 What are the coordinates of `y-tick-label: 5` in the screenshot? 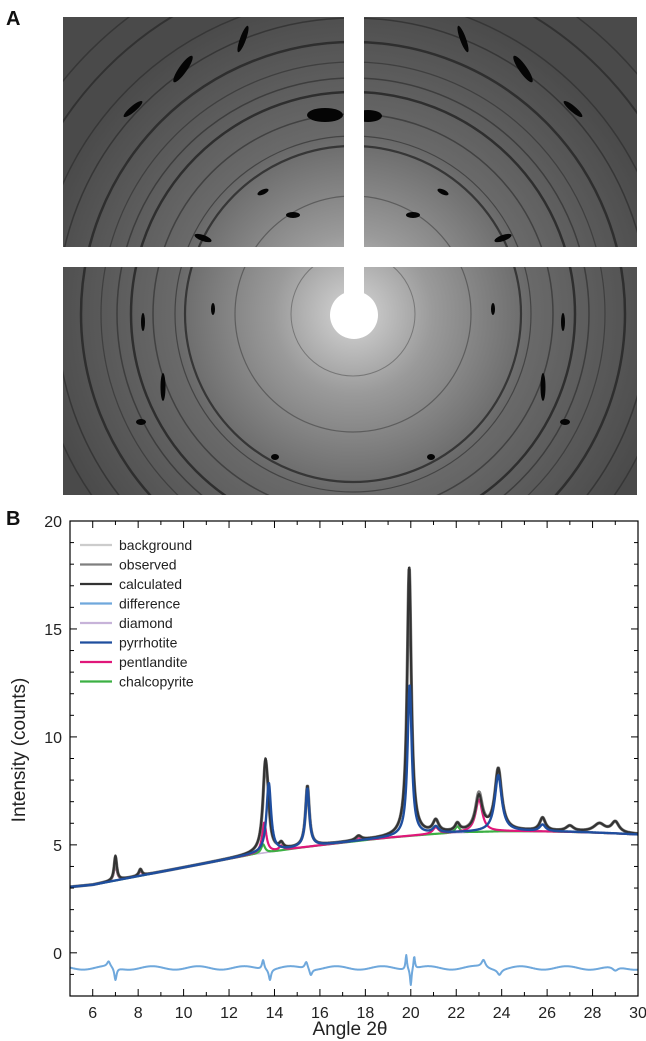 It's located at (57, 846).